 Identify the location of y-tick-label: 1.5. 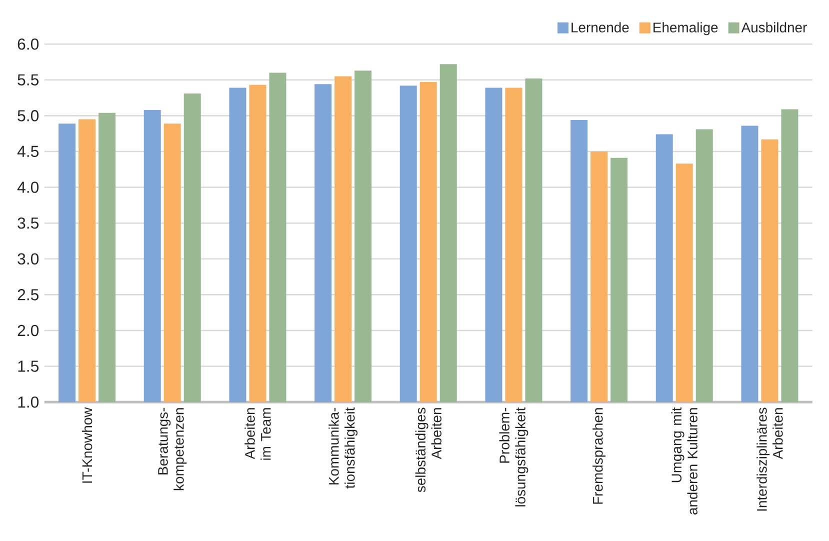
(28, 366).